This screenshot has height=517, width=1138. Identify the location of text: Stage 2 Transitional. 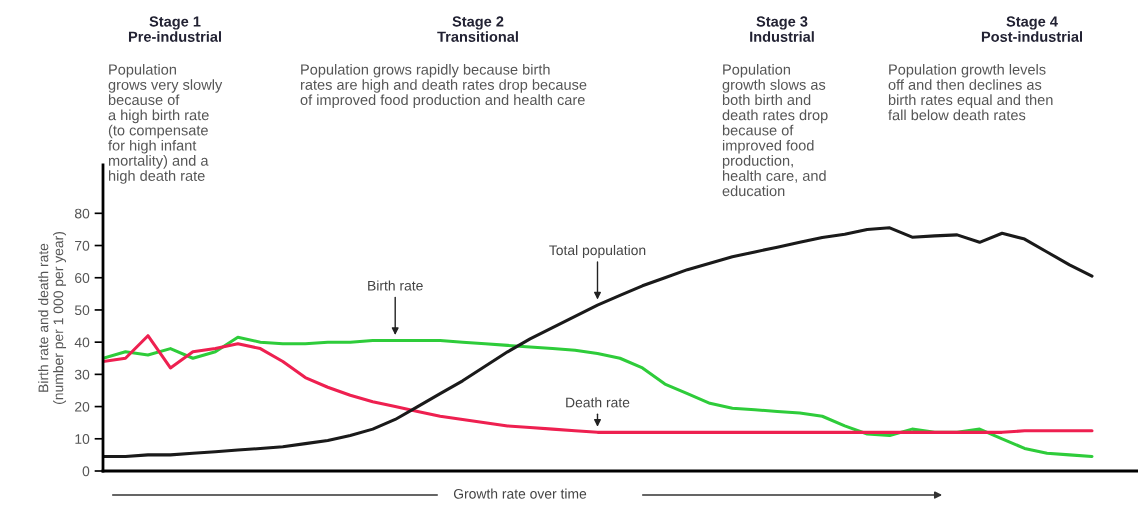
(477, 29).